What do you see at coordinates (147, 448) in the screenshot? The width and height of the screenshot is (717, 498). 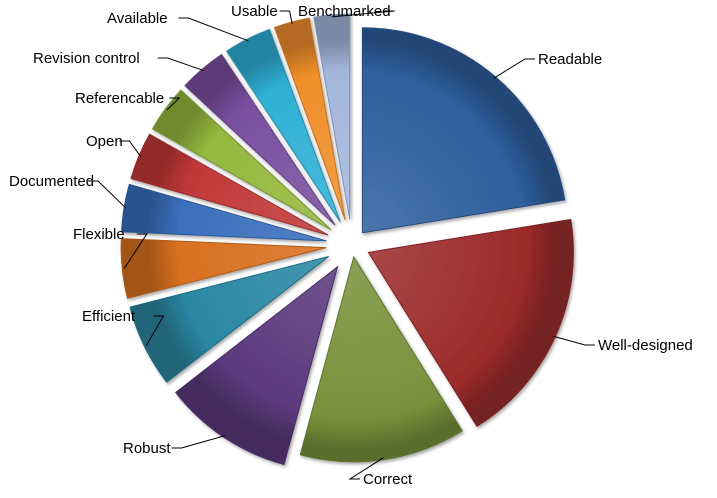 I see `slice-label-robust: Robust` at bounding box center [147, 448].